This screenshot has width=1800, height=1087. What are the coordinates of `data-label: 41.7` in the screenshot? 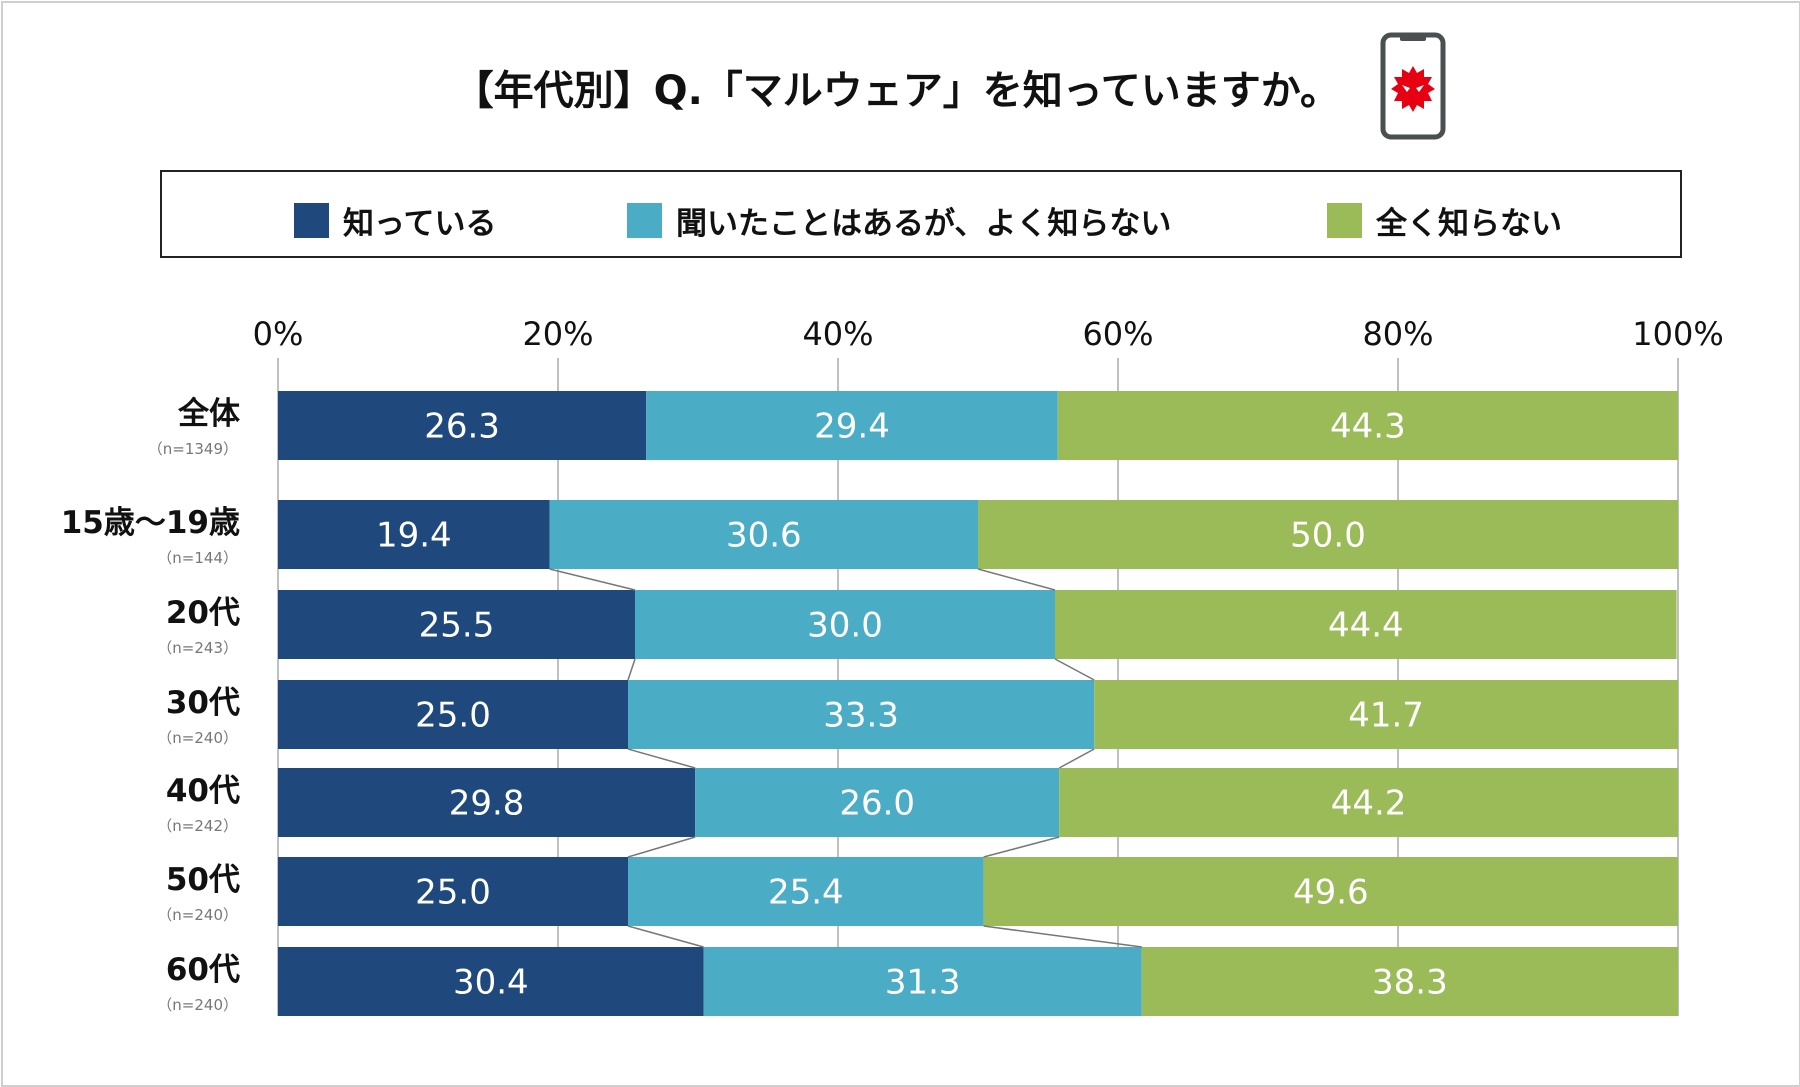 It's located at (1386, 716).